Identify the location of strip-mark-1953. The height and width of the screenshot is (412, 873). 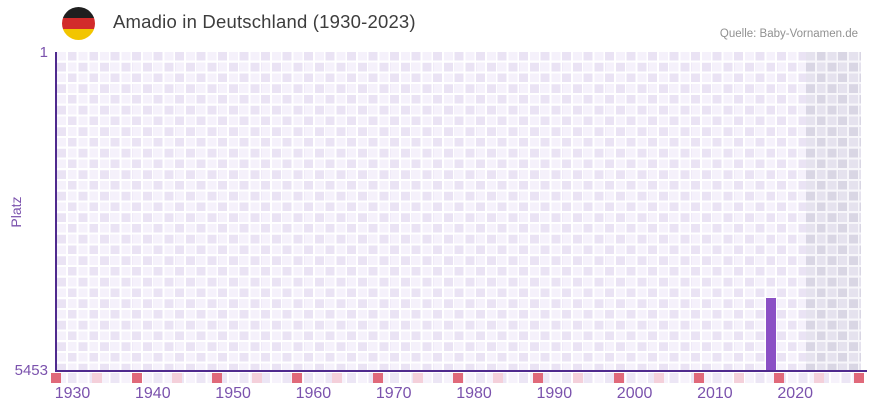
(257, 378).